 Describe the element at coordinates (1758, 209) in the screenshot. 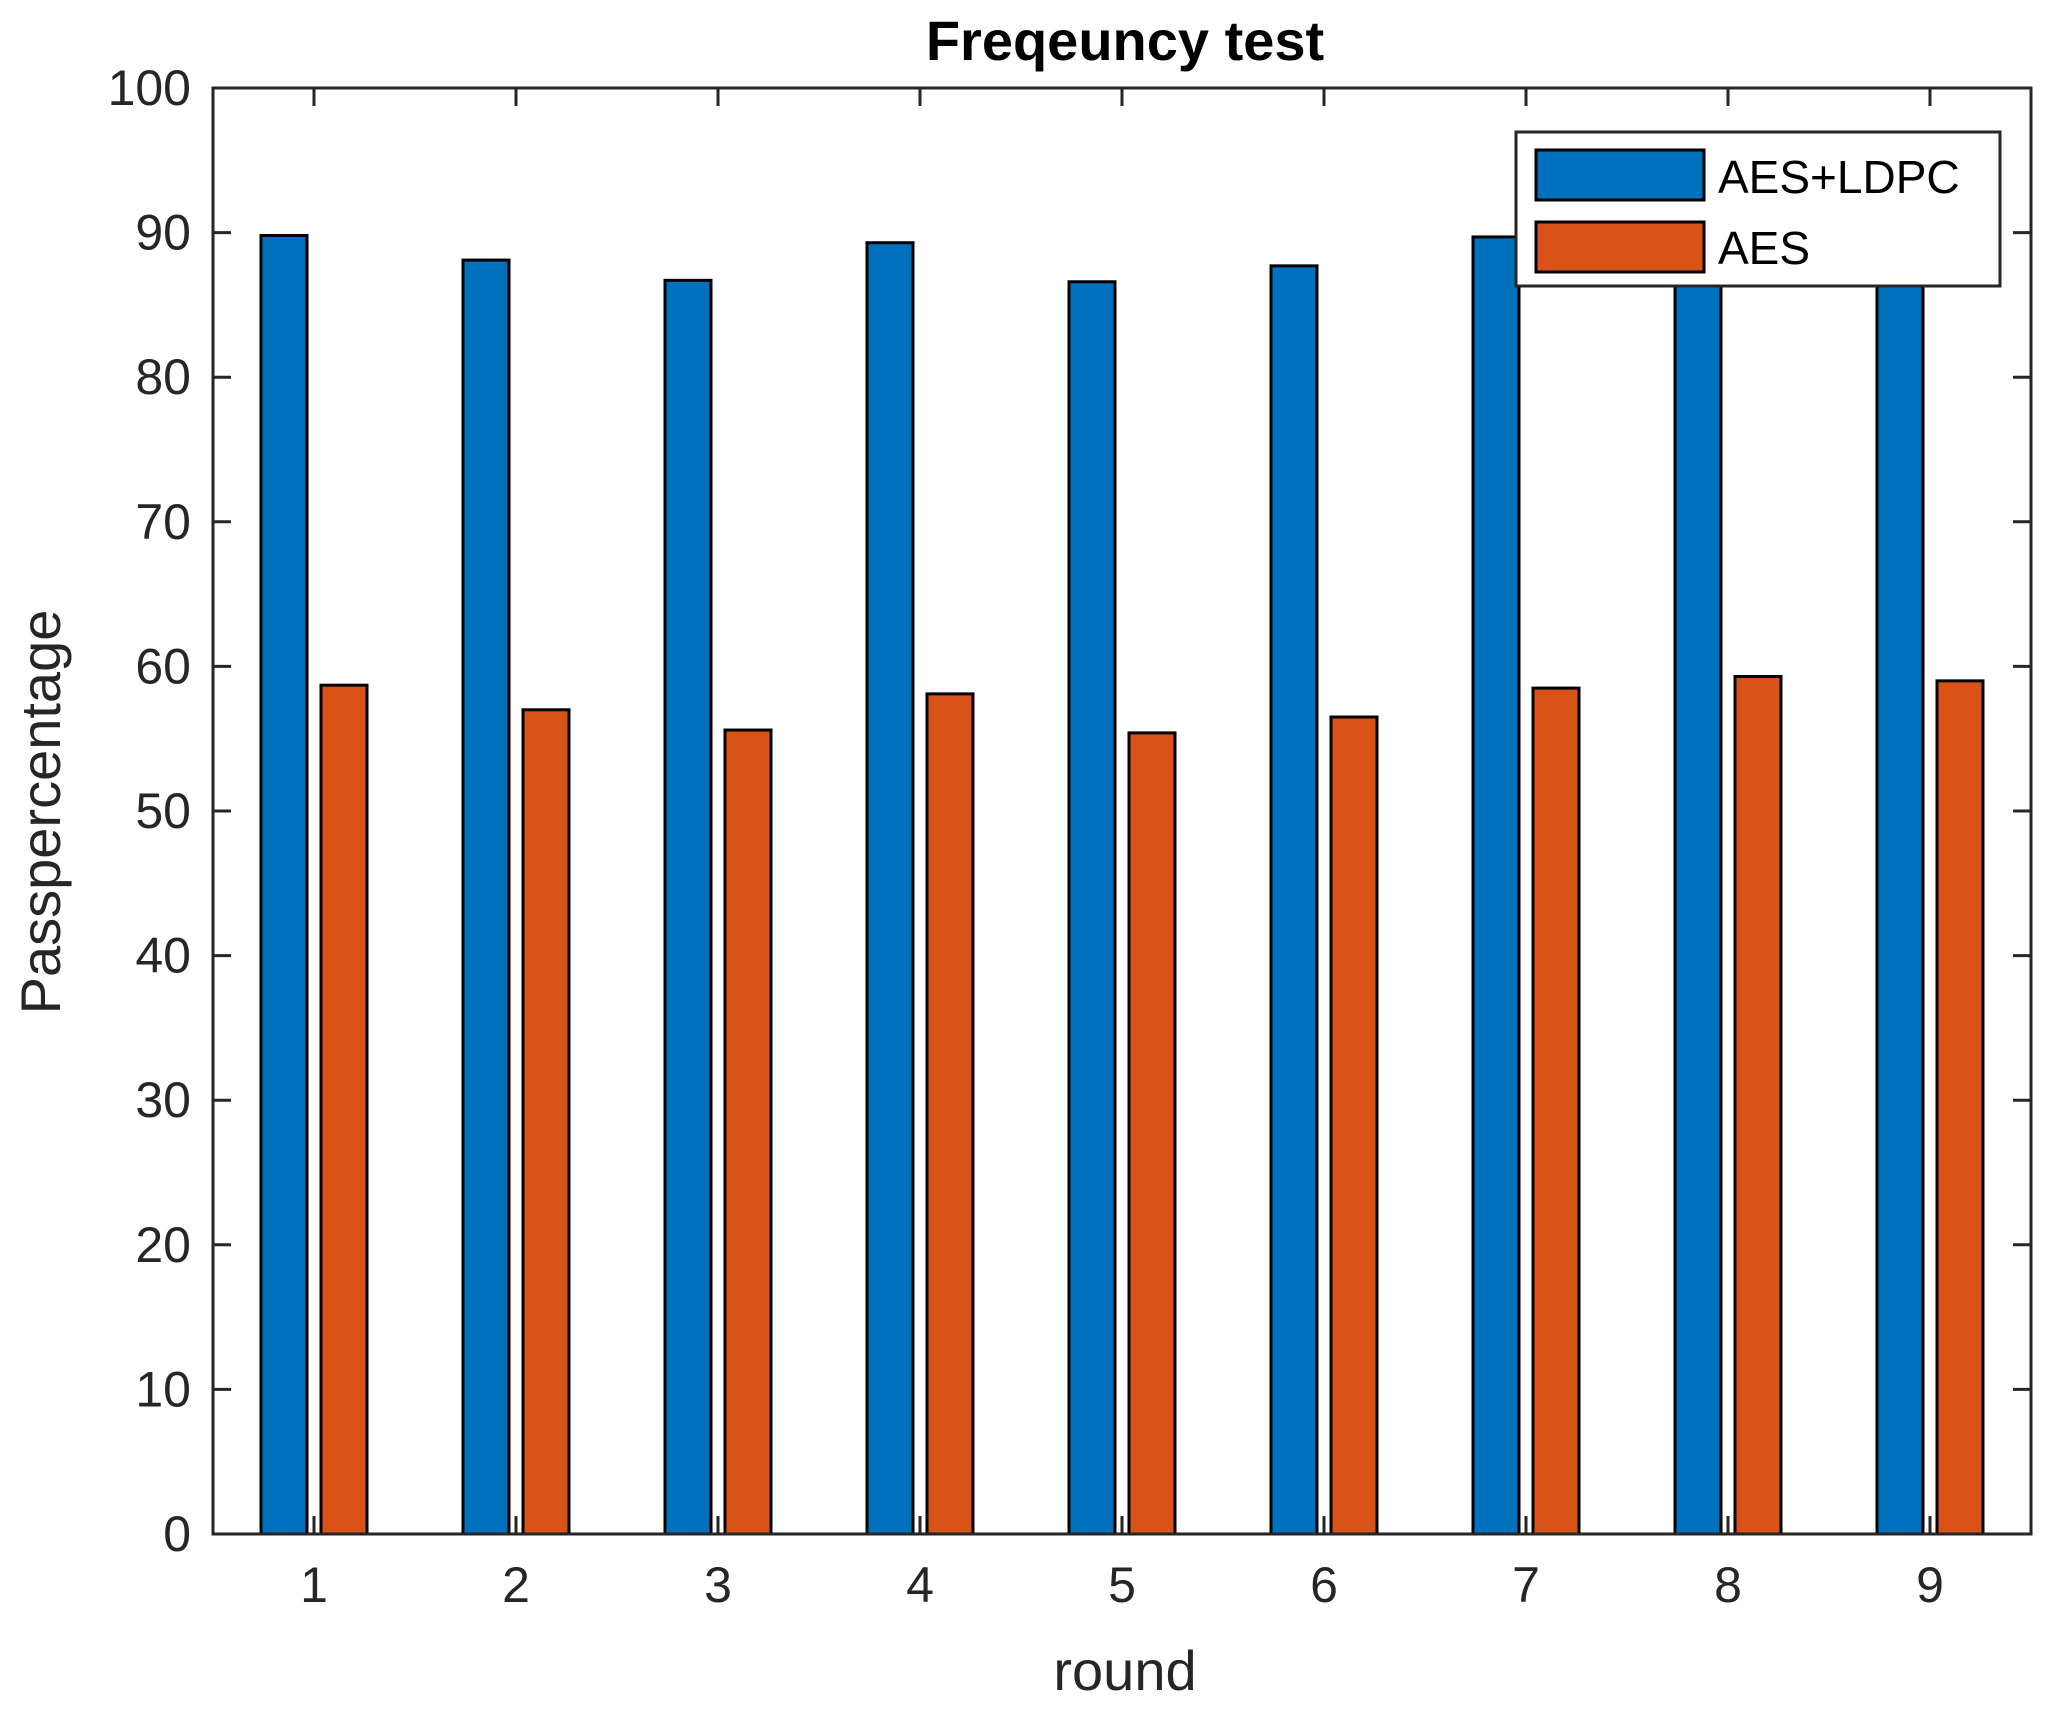

I see `legend: AES+LDPC AES` at that location.